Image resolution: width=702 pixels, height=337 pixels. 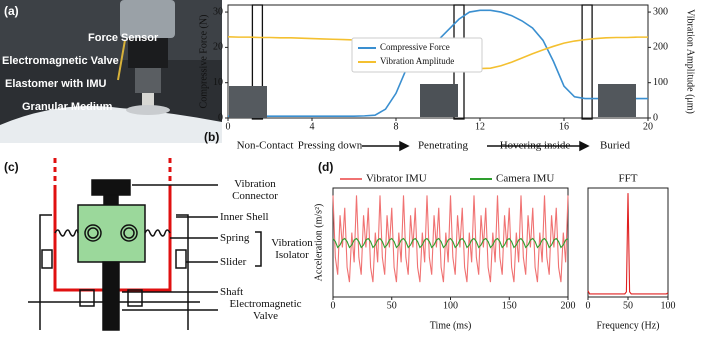 What do you see at coordinates (235, 238) in the screenshot?
I see `part-label: Spring` at bounding box center [235, 238].